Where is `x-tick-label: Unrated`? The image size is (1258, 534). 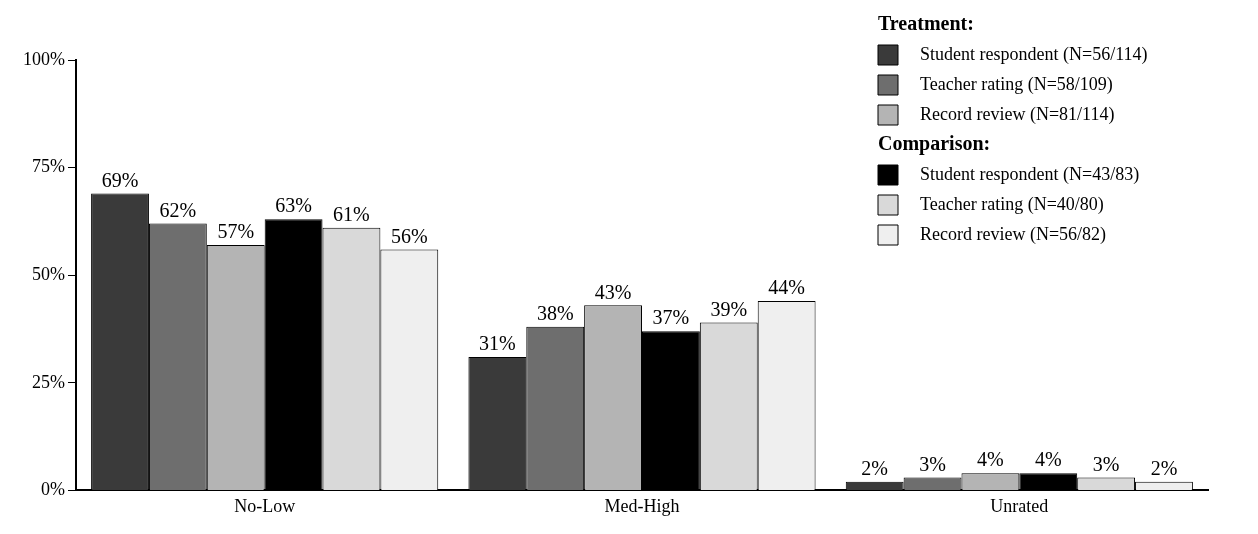 x-tick-label: Unrated is located at coordinates (1019, 505).